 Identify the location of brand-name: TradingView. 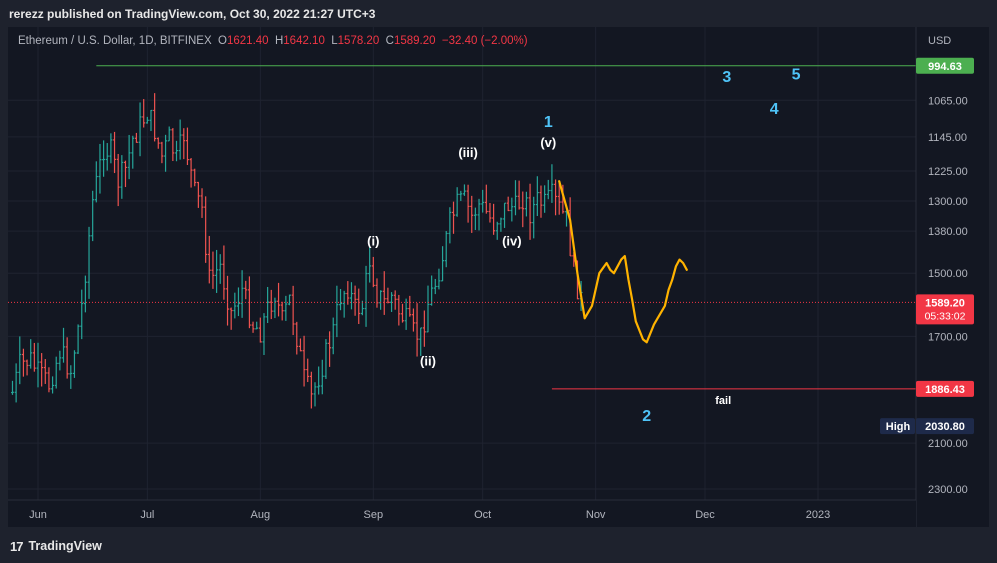
(65, 546).